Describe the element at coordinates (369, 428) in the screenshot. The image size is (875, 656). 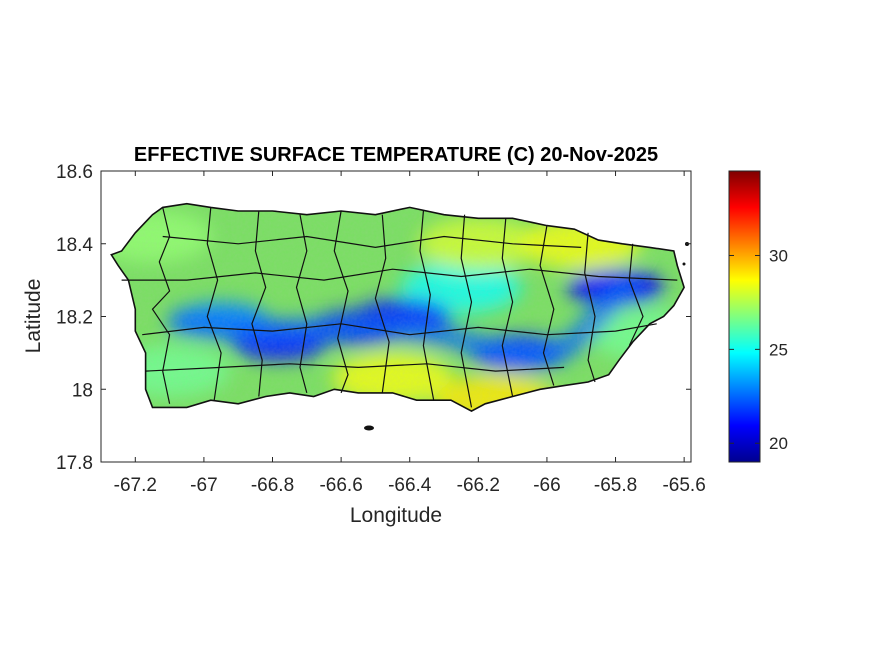
I see `caja-de-muertos-islet` at that location.